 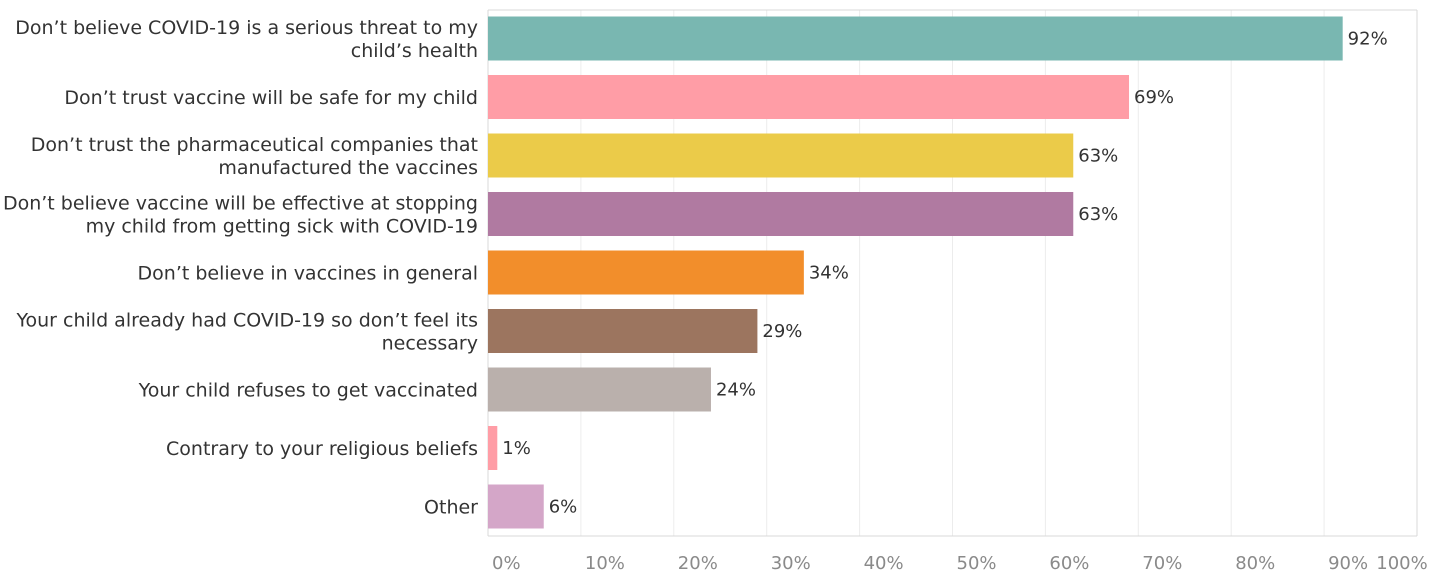 What do you see at coordinates (414, 51) in the screenshot?
I see `category-label: child’s health` at bounding box center [414, 51].